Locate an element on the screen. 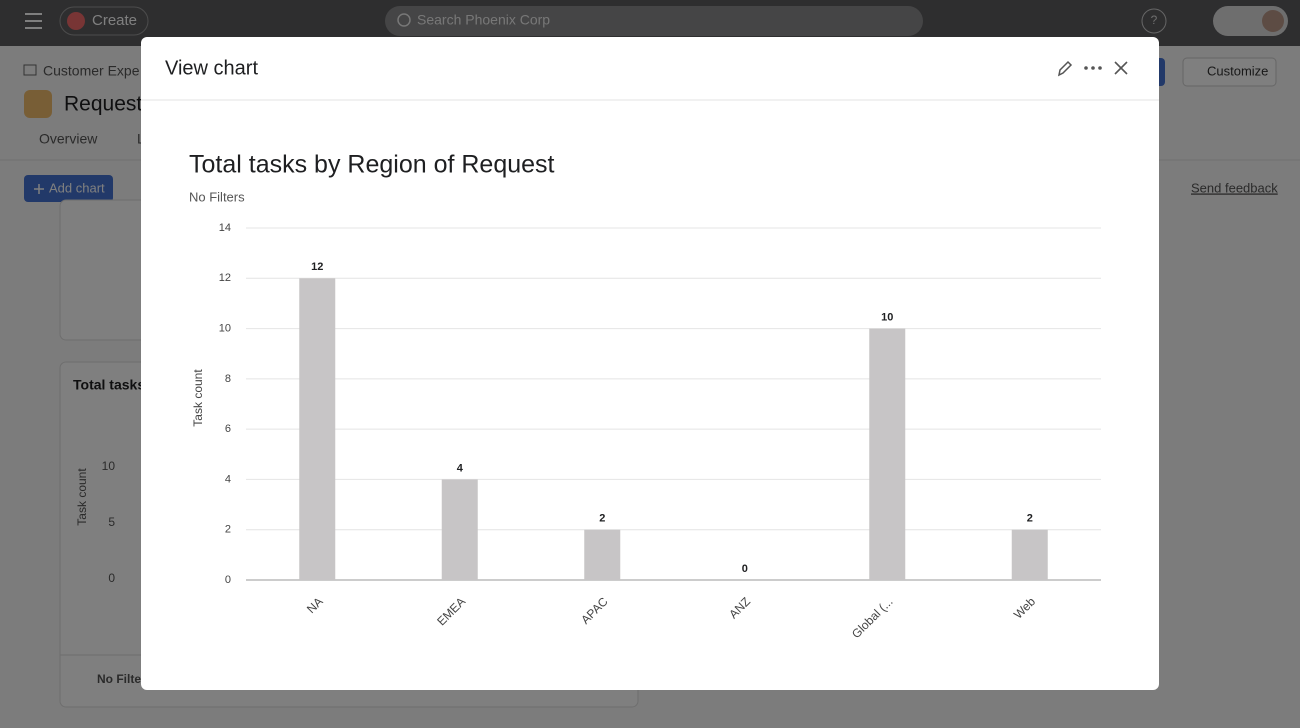 The image size is (1300, 728). y-tick-label: 8 is located at coordinates (228, 379).